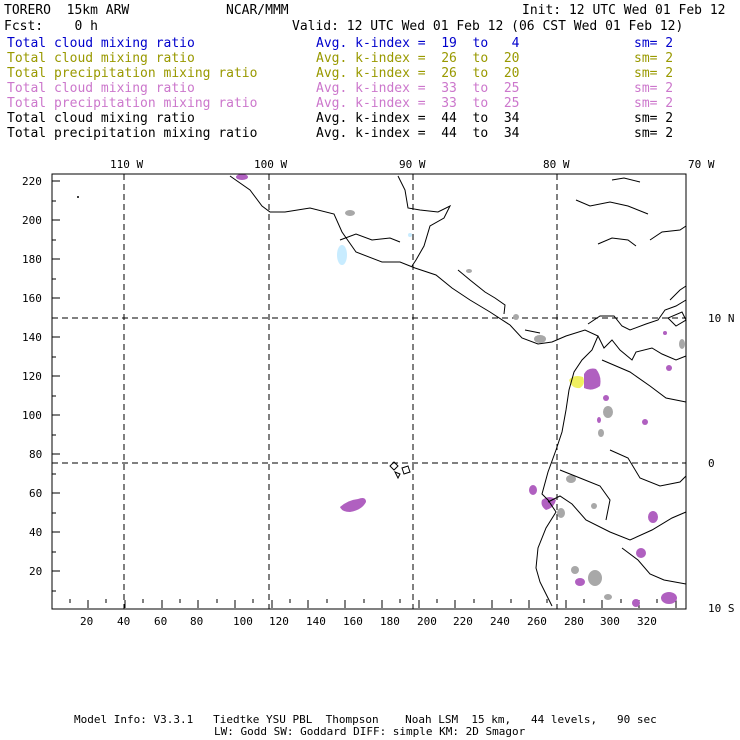 This screenshot has height=740, width=740. Describe the element at coordinates (576, 382) in the screenshot. I see `yellow-patch` at that location.